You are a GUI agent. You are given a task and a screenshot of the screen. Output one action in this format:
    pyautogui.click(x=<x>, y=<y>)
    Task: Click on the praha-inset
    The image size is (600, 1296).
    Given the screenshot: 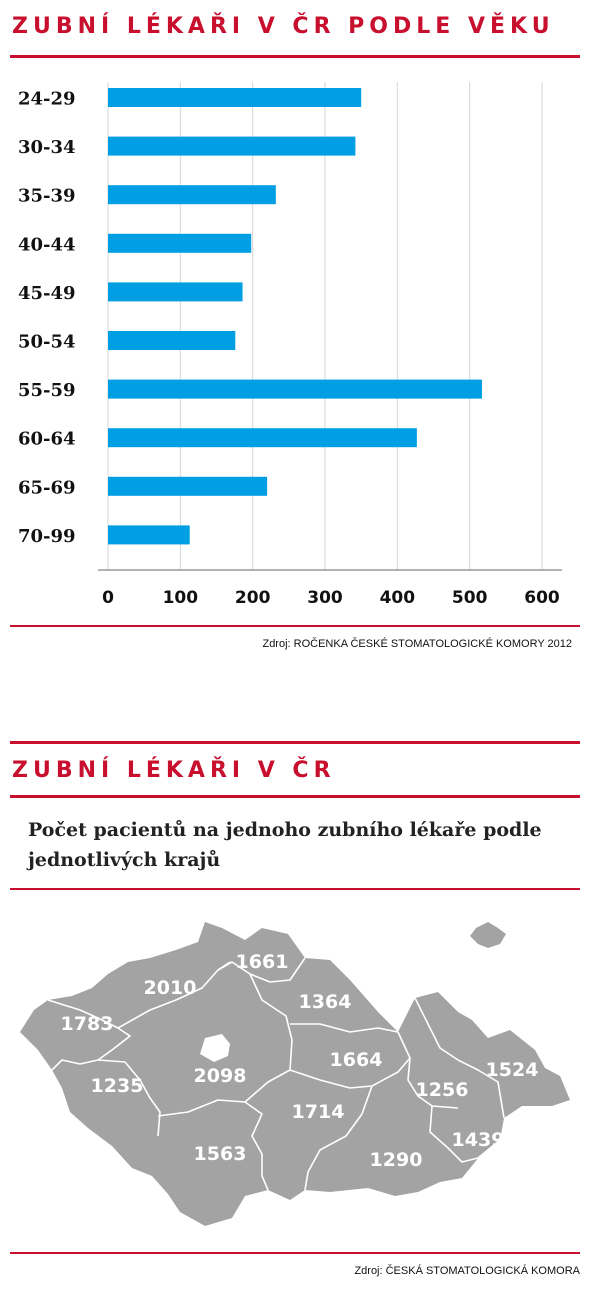 What is the action you would take?
    pyautogui.click(x=488, y=935)
    